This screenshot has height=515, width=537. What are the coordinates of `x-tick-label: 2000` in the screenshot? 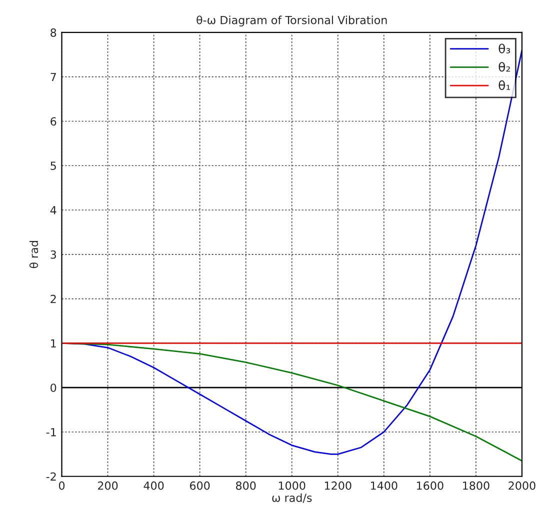 It's located at (522, 485).